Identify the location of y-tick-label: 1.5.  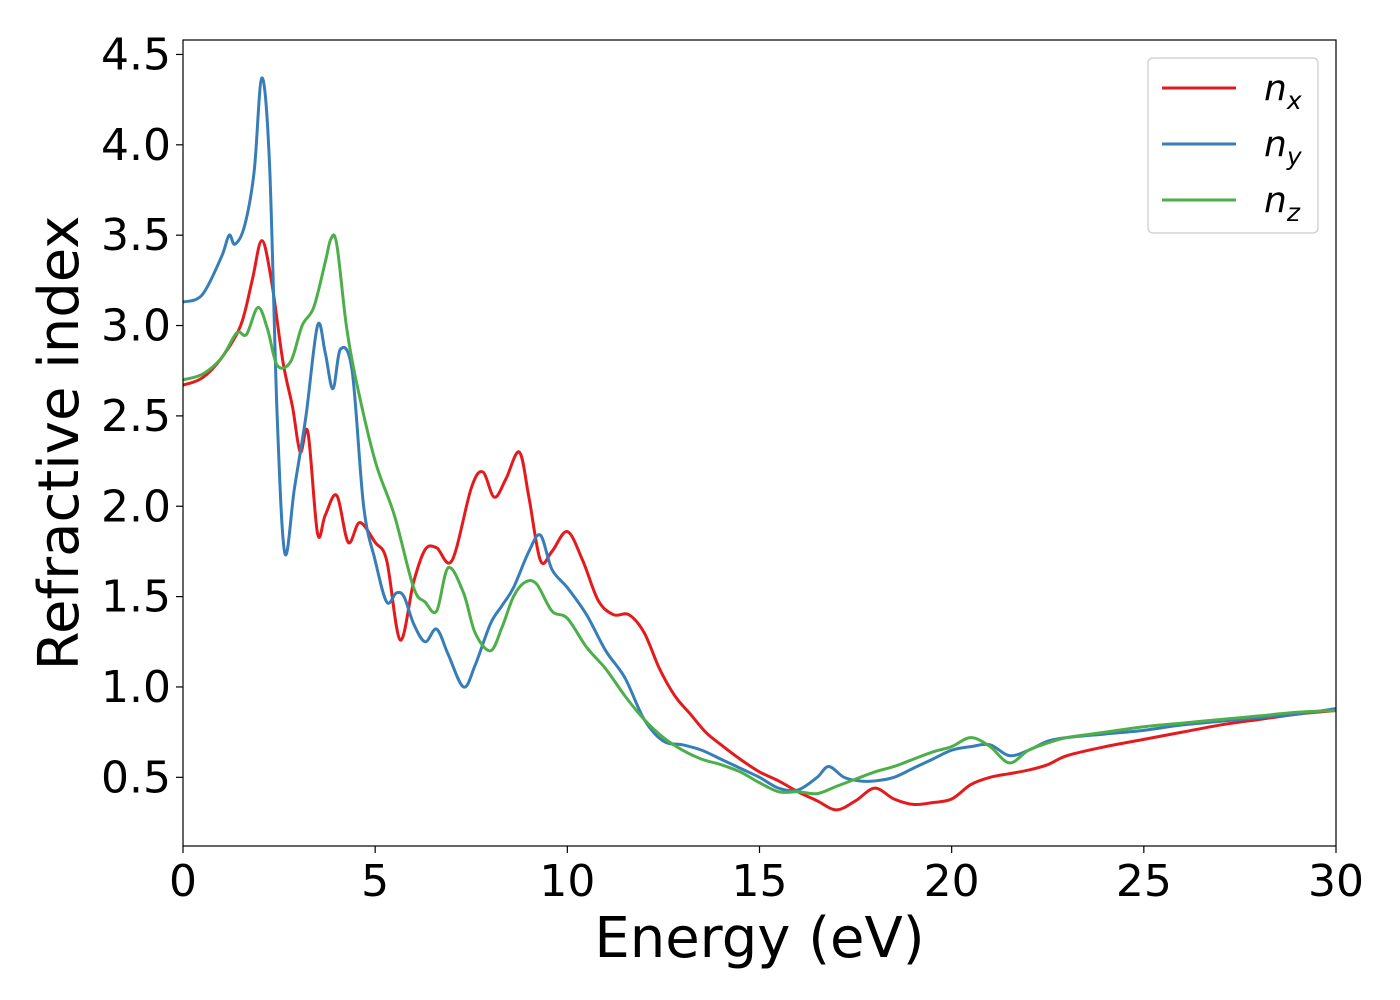
(136, 597).